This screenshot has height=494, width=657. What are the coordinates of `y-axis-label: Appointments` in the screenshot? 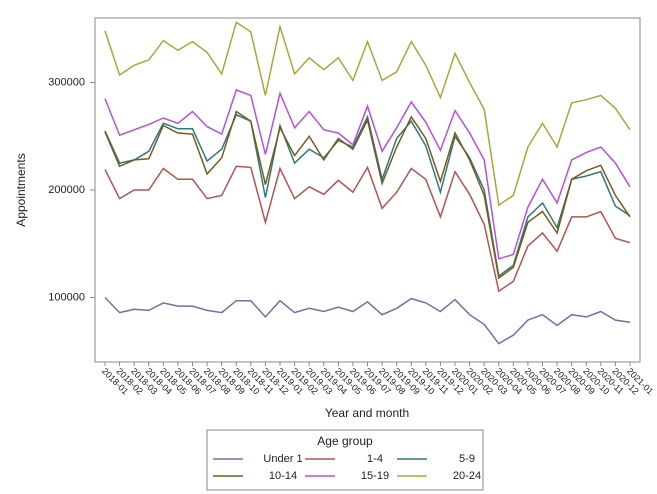 It's located at (21, 189).